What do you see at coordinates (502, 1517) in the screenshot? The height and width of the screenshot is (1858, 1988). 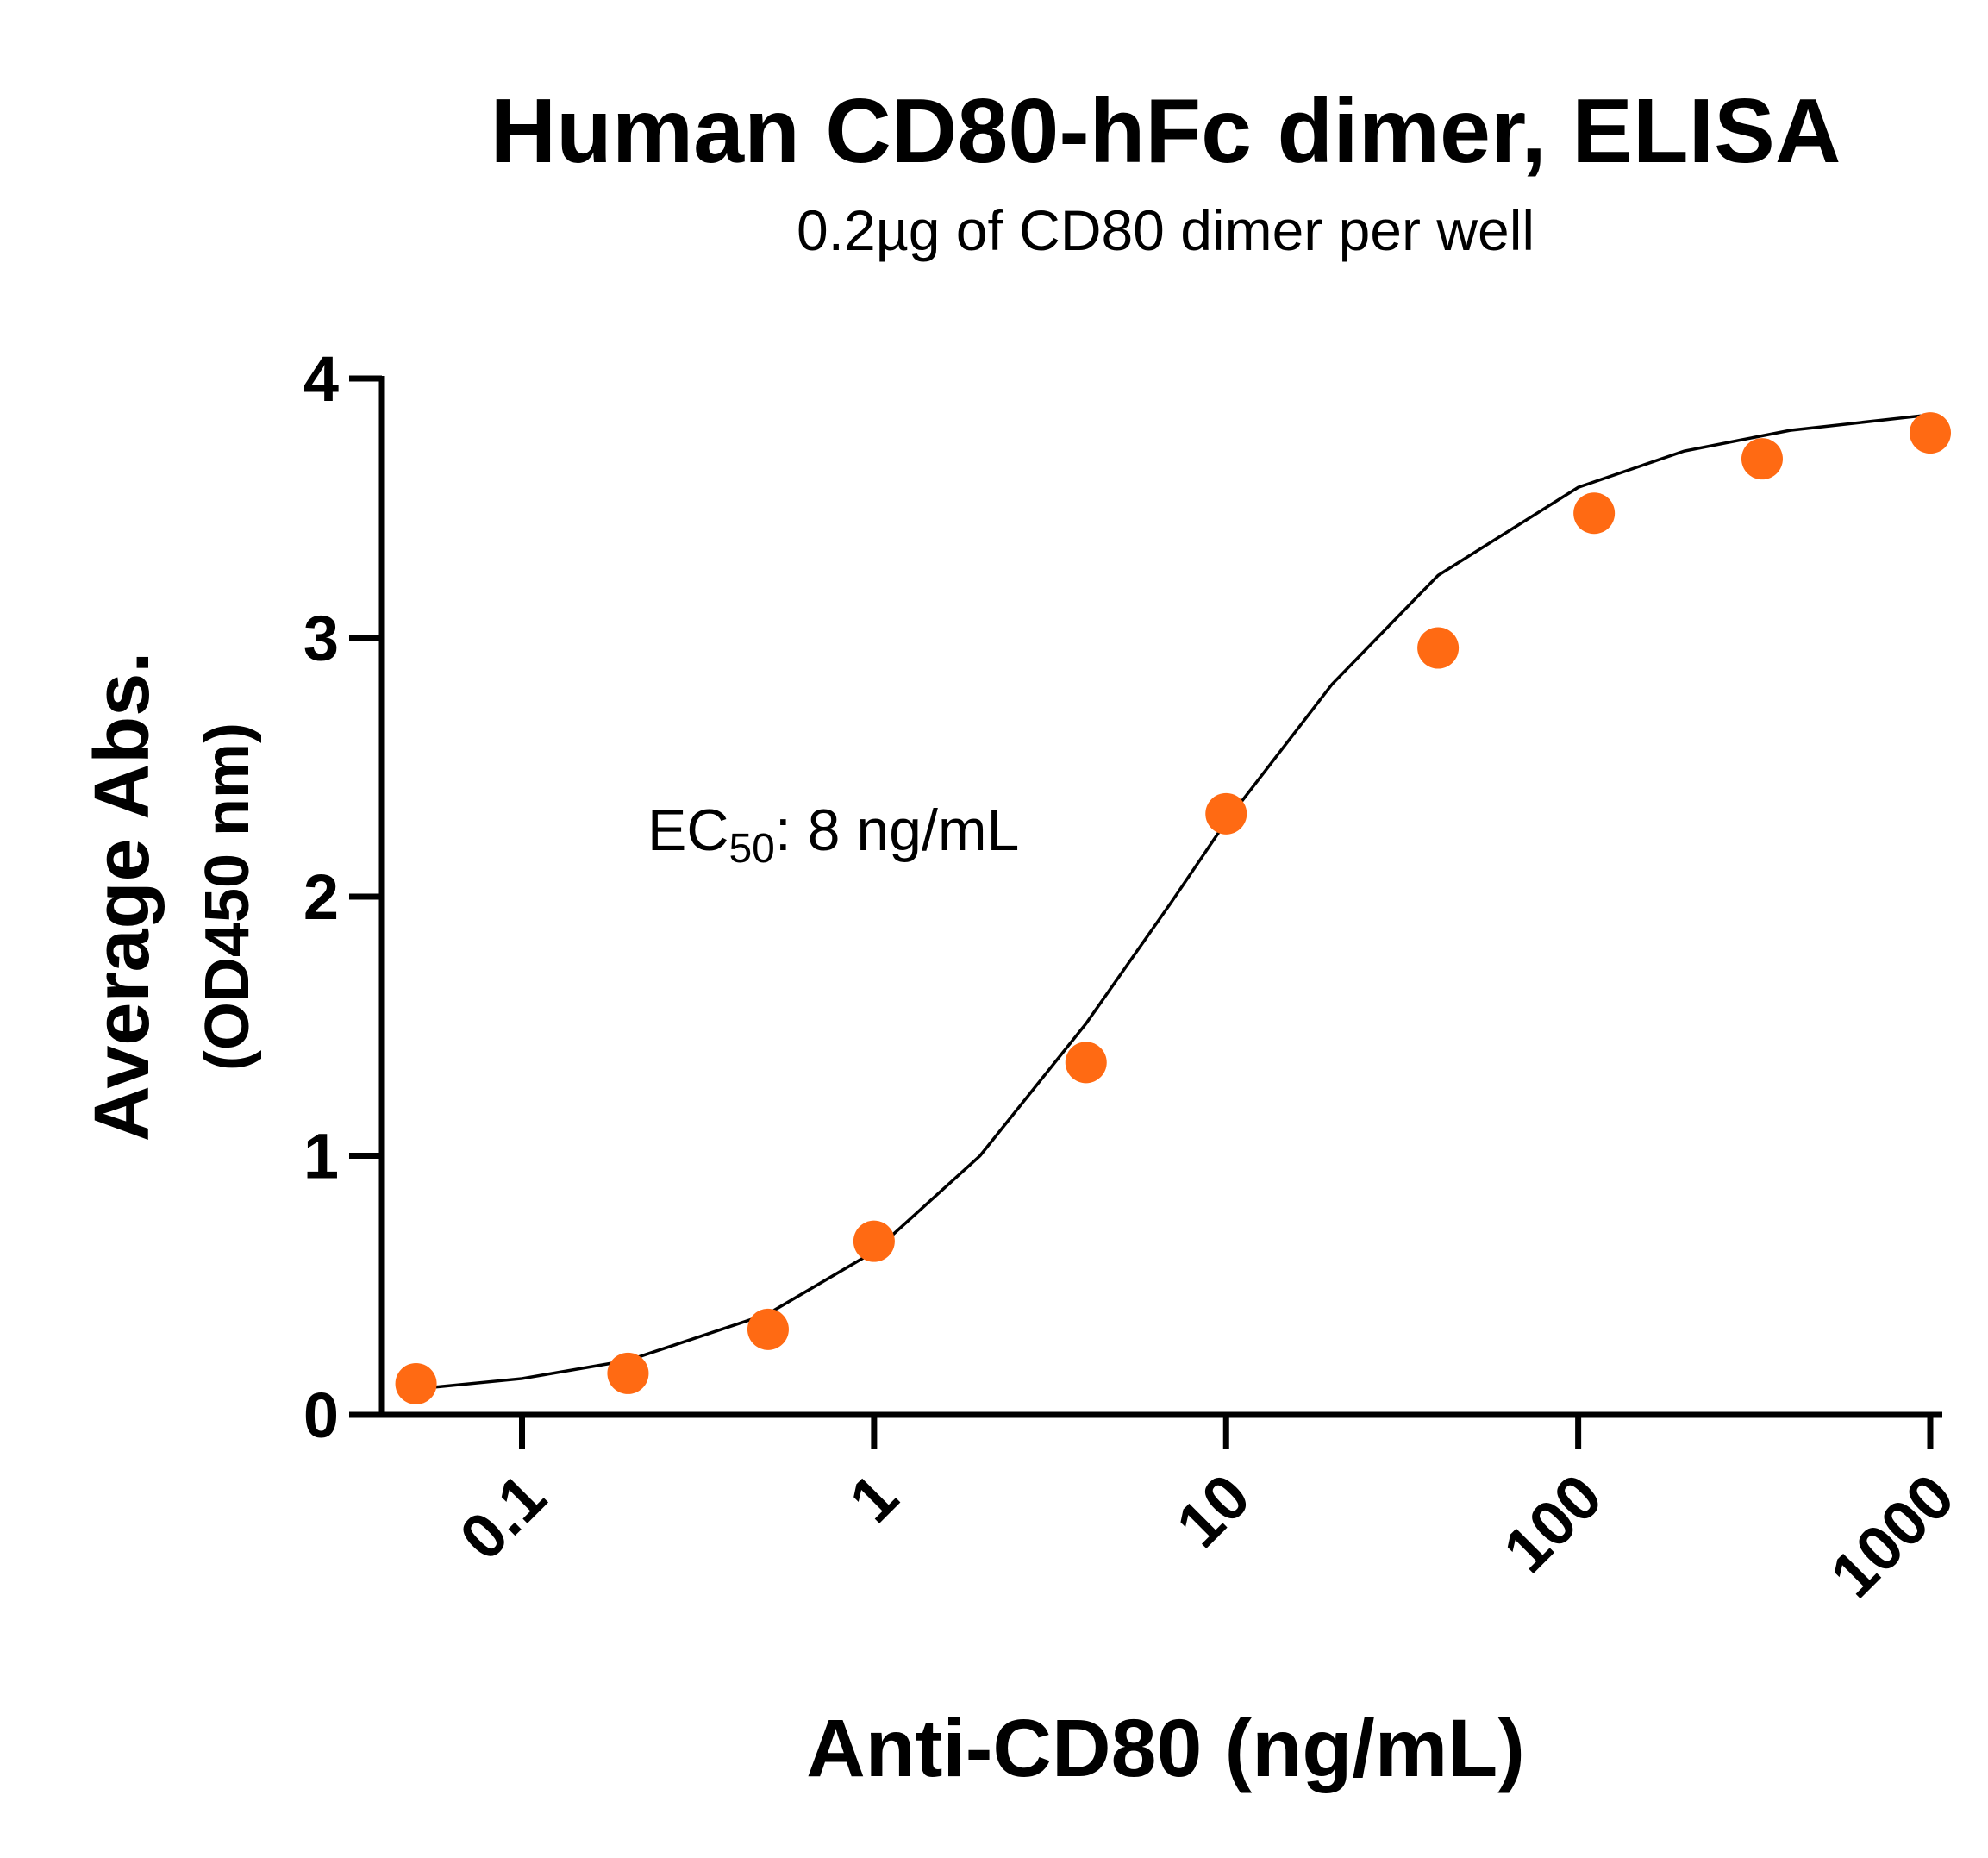 I see `x-tick-label: 0.1` at bounding box center [502, 1517].